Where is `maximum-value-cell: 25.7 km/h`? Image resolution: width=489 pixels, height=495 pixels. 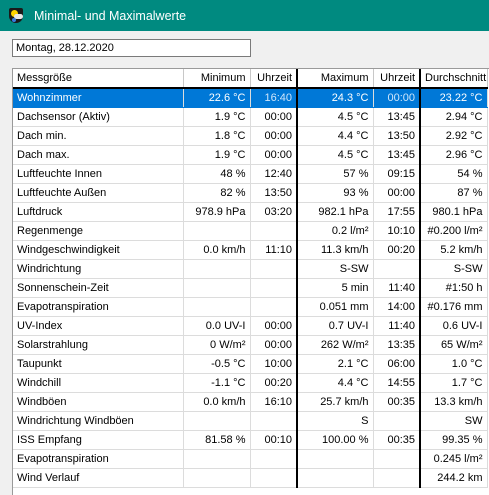
maximum-value-cell: 25.7 km/h is located at coordinates (335, 402).